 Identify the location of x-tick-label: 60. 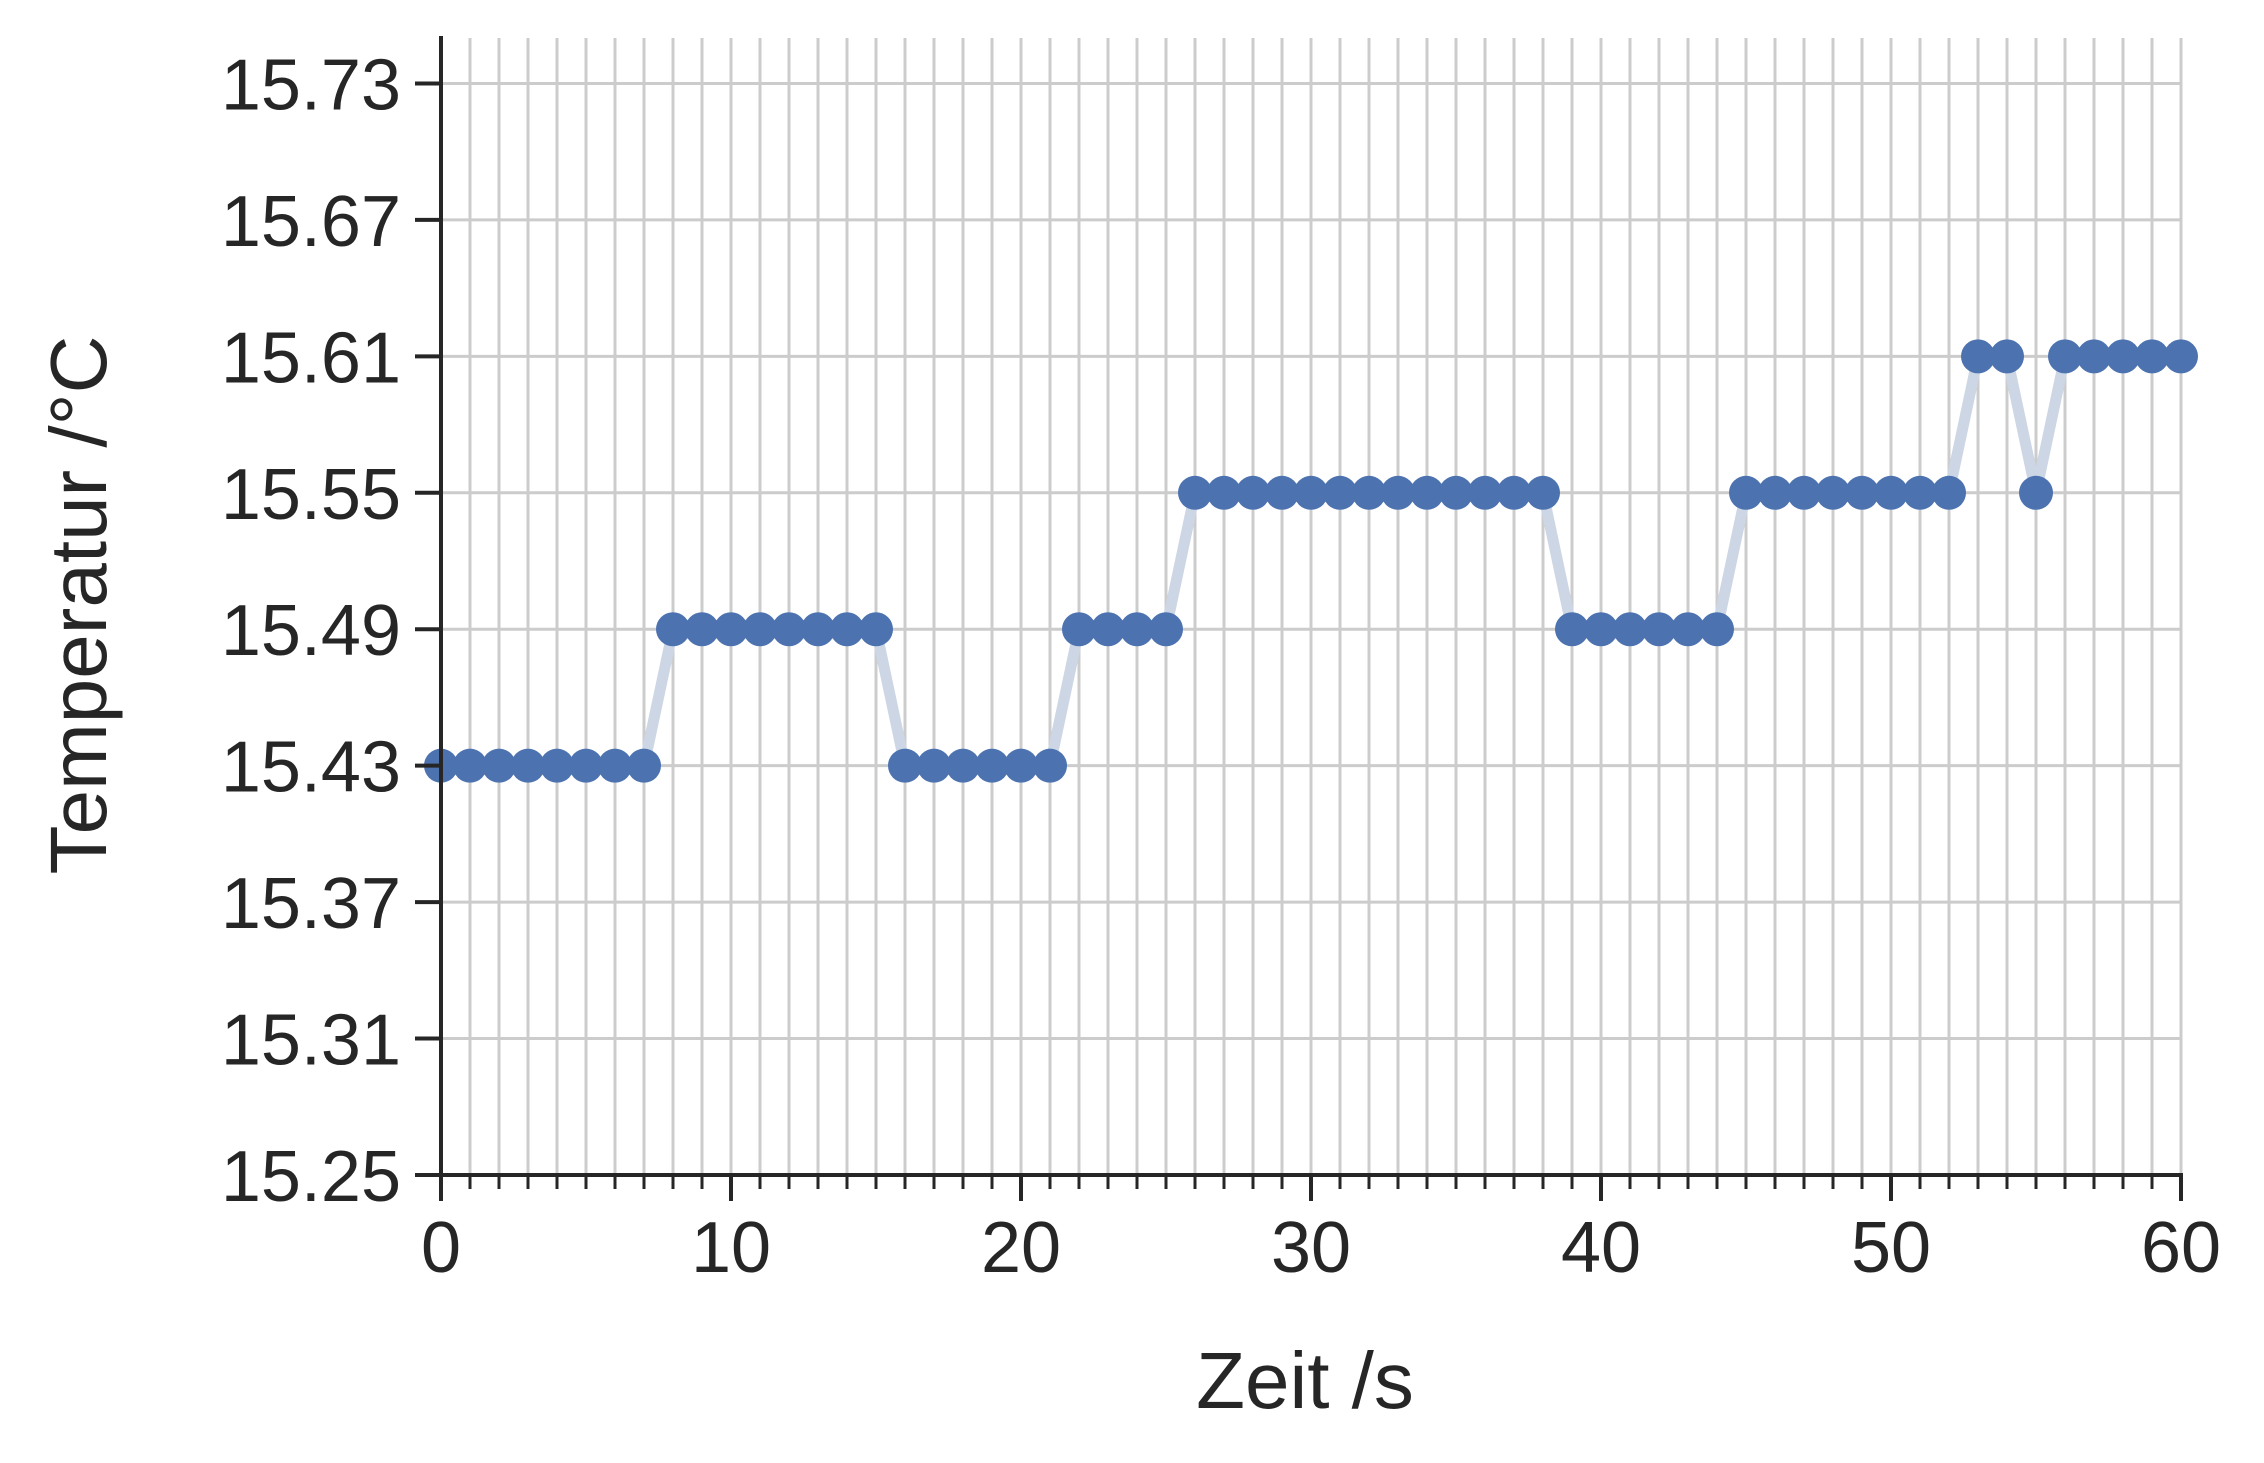
(2181, 1248).